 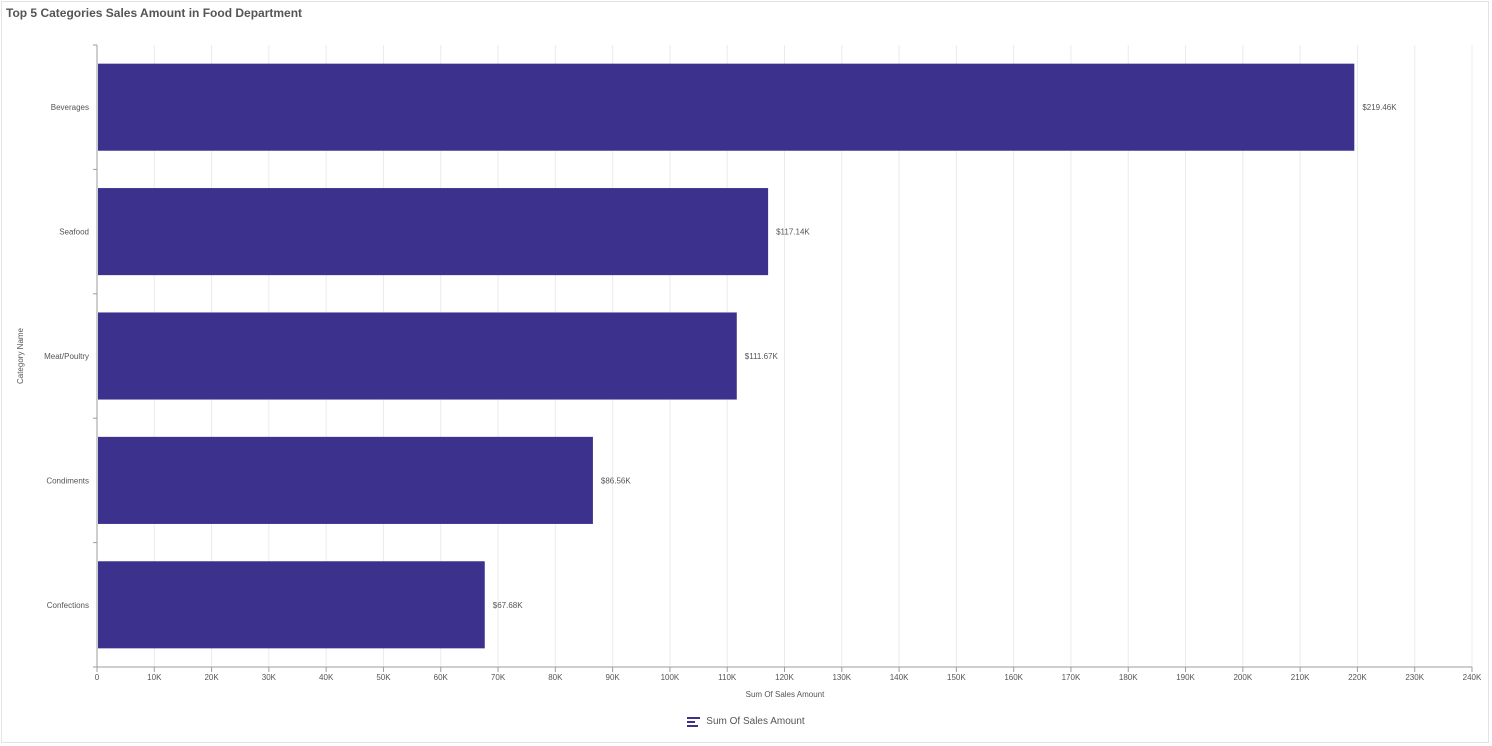 What do you see at coordinates (613, 677) in the screenshot?
I see `x-tick-label: 90K` at bounding box center [613, 677].